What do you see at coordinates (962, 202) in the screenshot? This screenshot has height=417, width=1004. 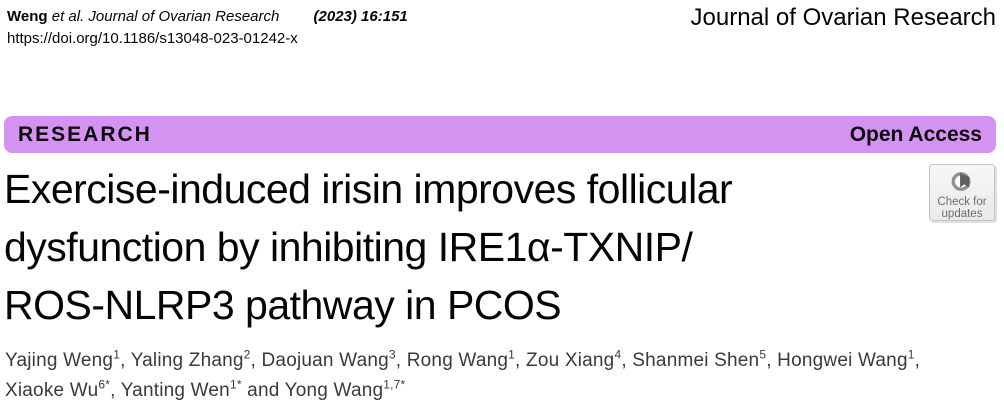 I see `badge-text-line1: Check for` at bounding box center [962, 202].